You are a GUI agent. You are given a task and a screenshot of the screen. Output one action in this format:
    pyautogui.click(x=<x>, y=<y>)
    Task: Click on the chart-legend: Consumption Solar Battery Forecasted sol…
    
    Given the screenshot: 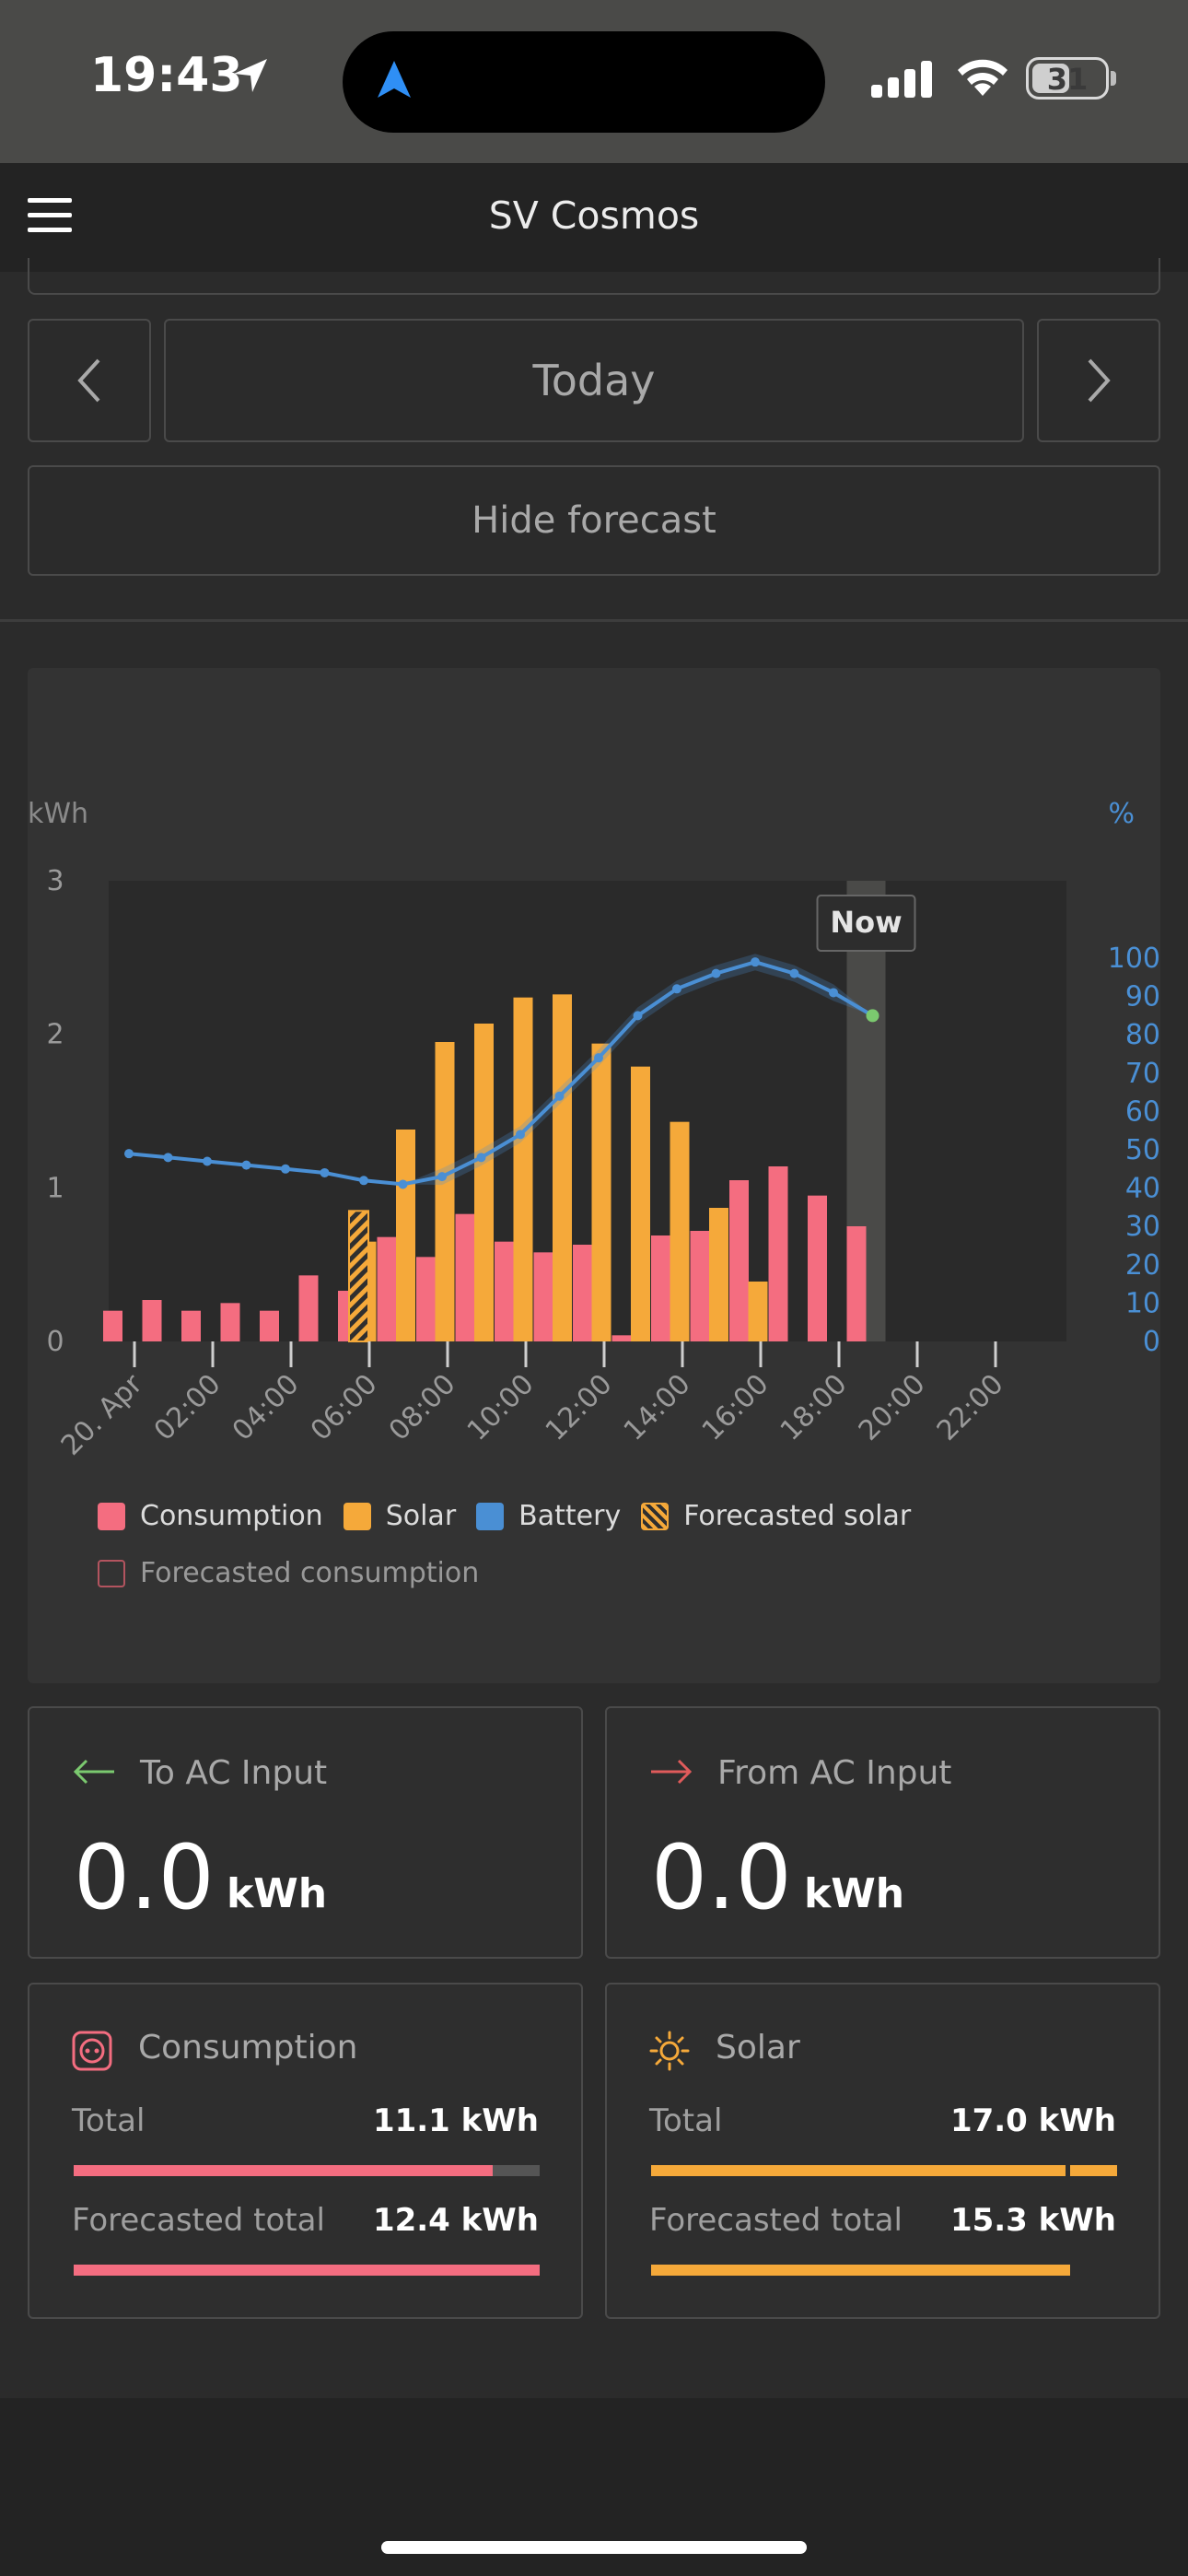 What is the action you would take?
    pyautogui.click(x=514, y=1516)
    